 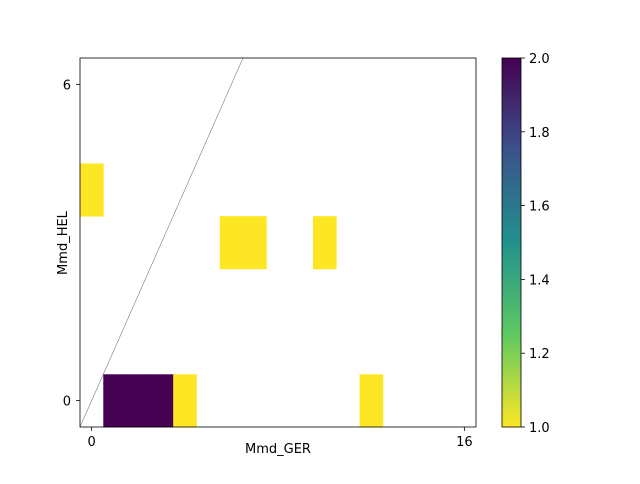 What do you see at coordinates (464, 442) in the screenshot?
I see `x-tick-label: 16` at bounding box center [464, 442].